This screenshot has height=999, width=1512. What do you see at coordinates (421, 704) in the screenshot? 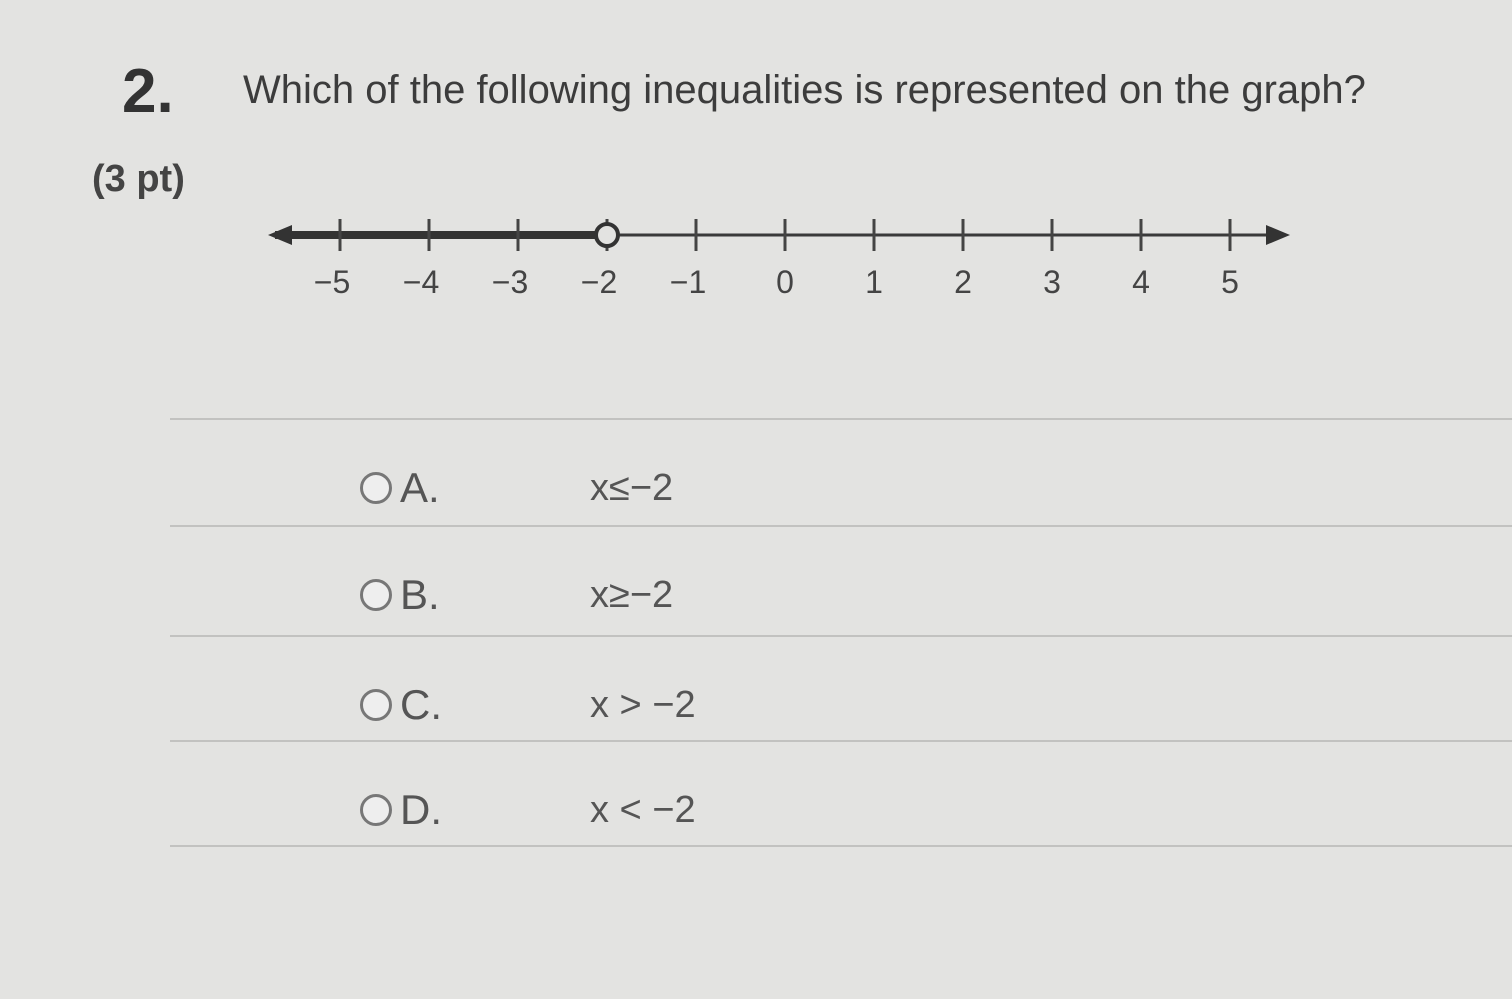
I see `option-letter: C.` at bounding box center [421, 704].